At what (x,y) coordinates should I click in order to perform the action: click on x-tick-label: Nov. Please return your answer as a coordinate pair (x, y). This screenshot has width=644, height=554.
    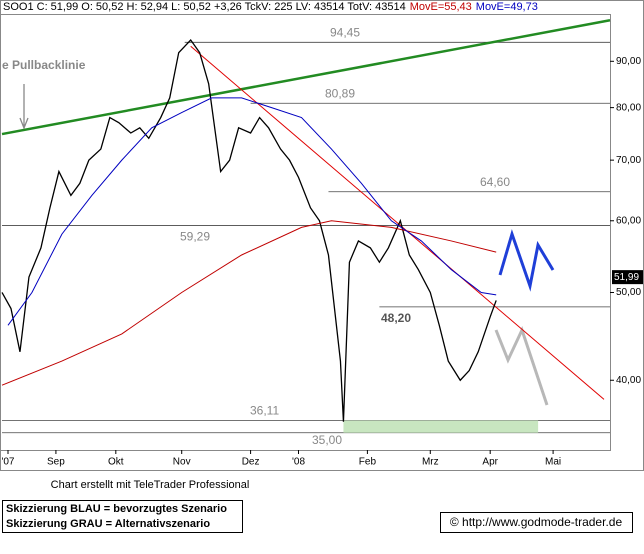
    Looking at the image, I should click on (182, 462).